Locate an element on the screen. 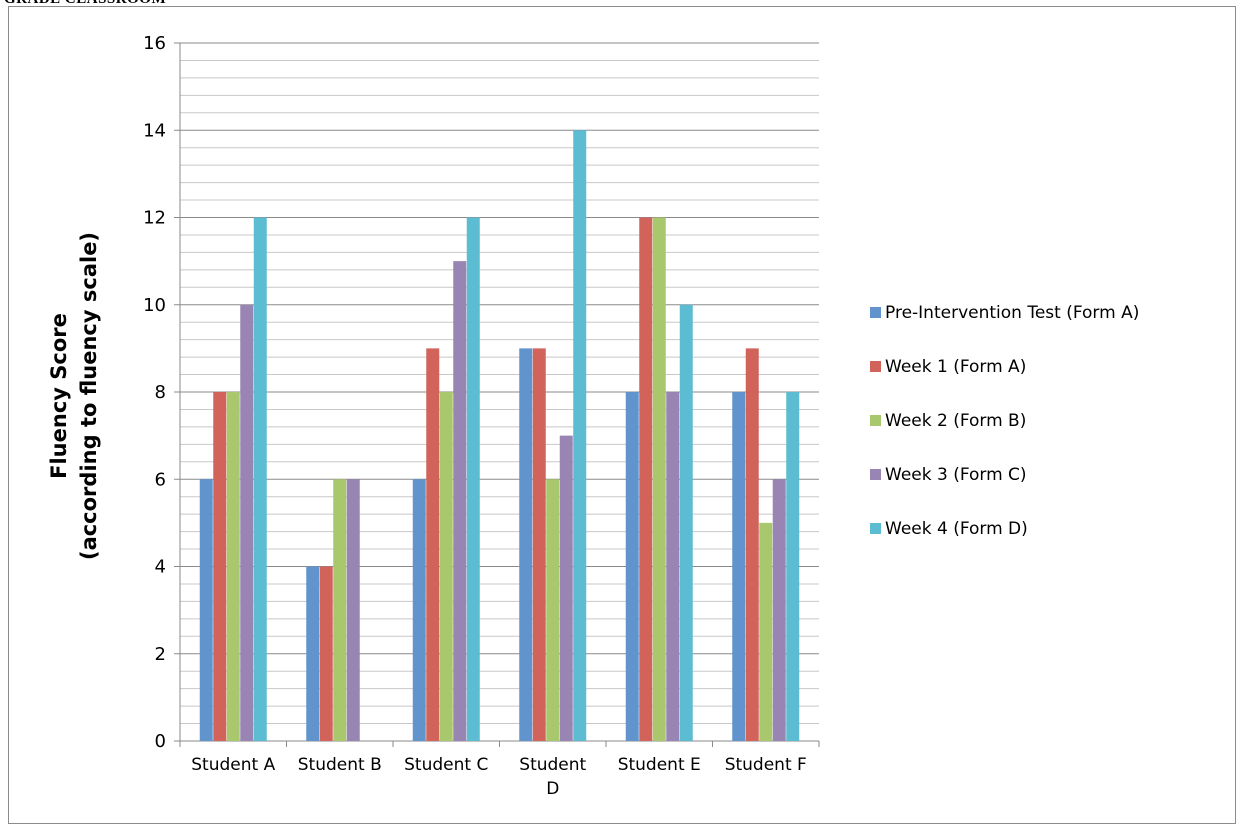 This screenshot has height=832, width=1244. x-category-label: Student E is located at coordinates (659, 765).